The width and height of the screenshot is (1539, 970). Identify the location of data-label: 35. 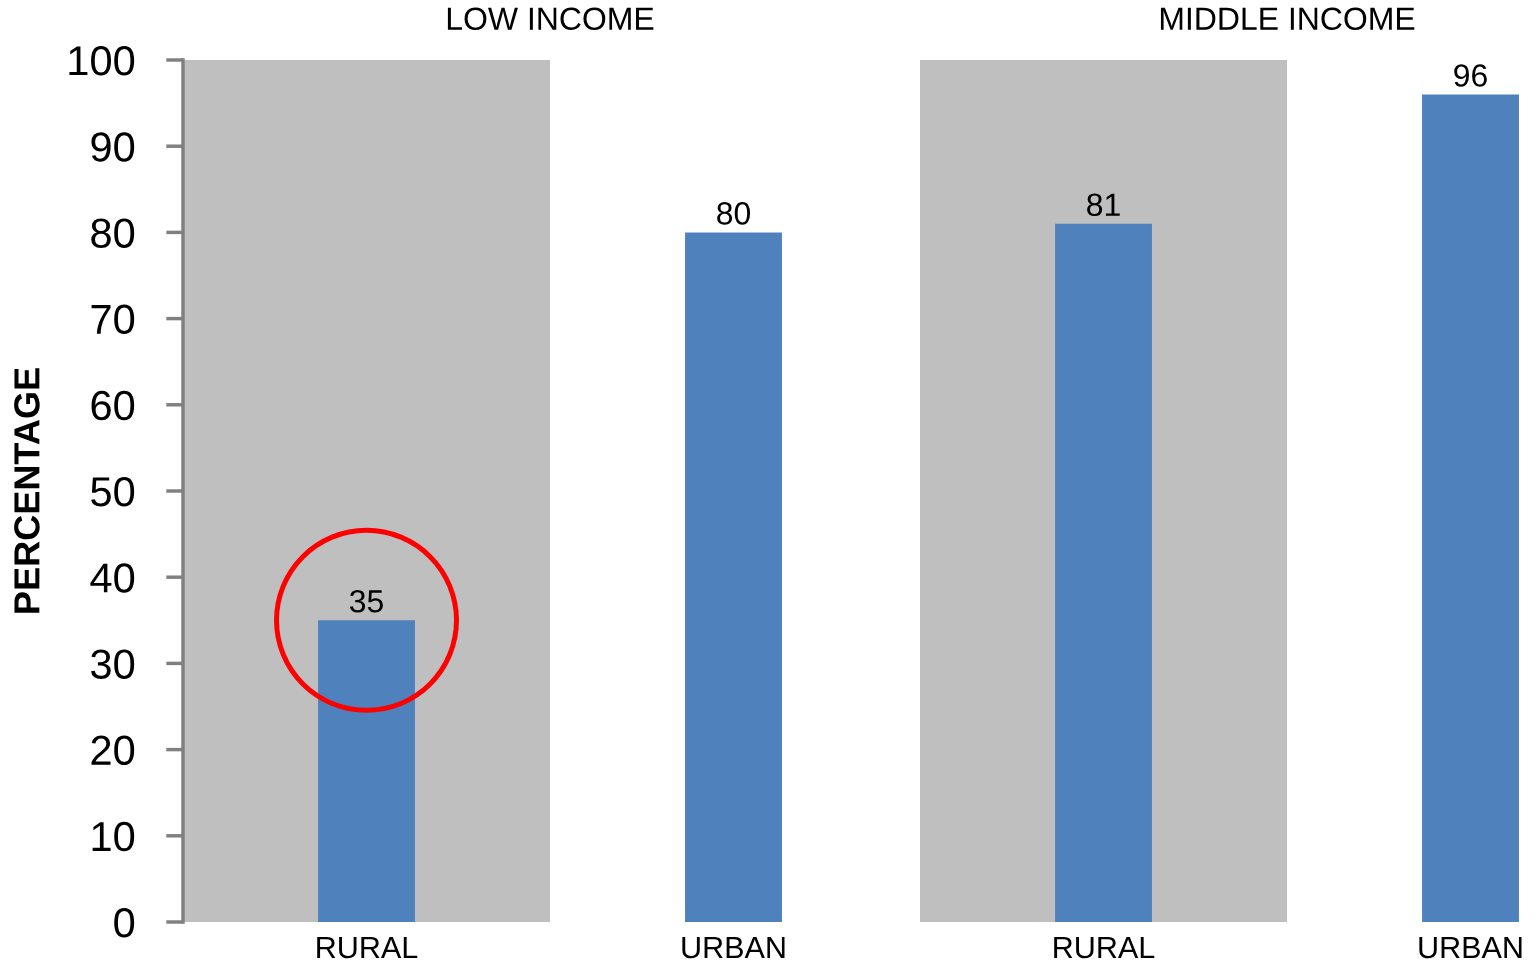
(366, 601).